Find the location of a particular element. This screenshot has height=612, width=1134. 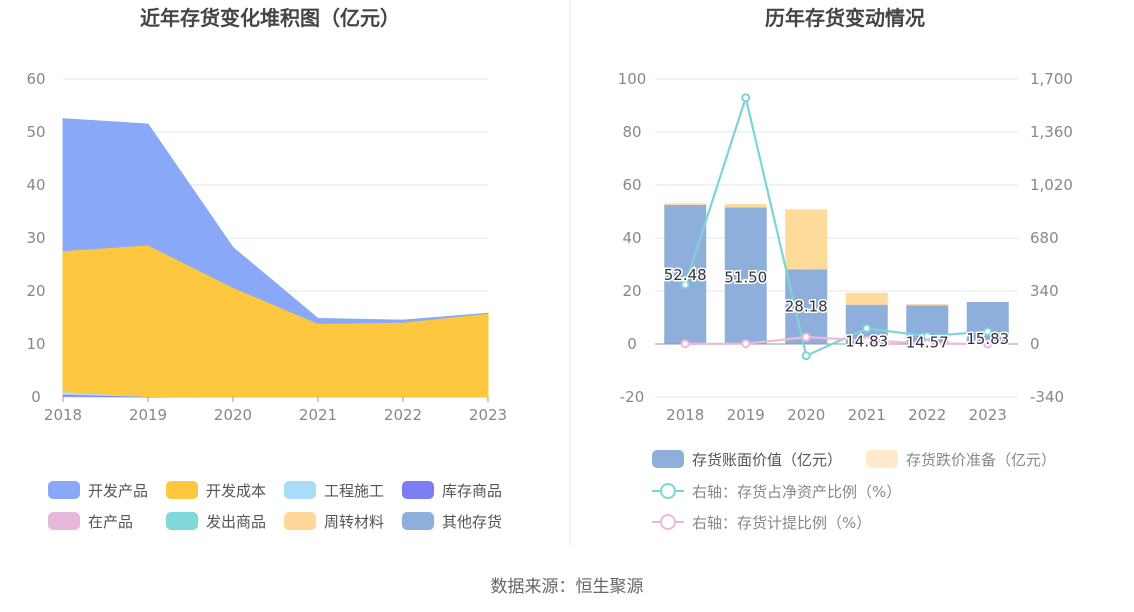

legend-label: 存货账面价值（亿元） is located at coordinates (767, 460).